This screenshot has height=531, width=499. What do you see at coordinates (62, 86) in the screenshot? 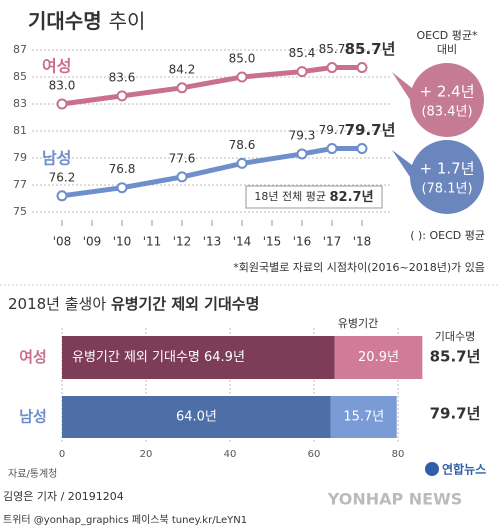
I see `value-label: 83.0` at bounding box center [62, 86].